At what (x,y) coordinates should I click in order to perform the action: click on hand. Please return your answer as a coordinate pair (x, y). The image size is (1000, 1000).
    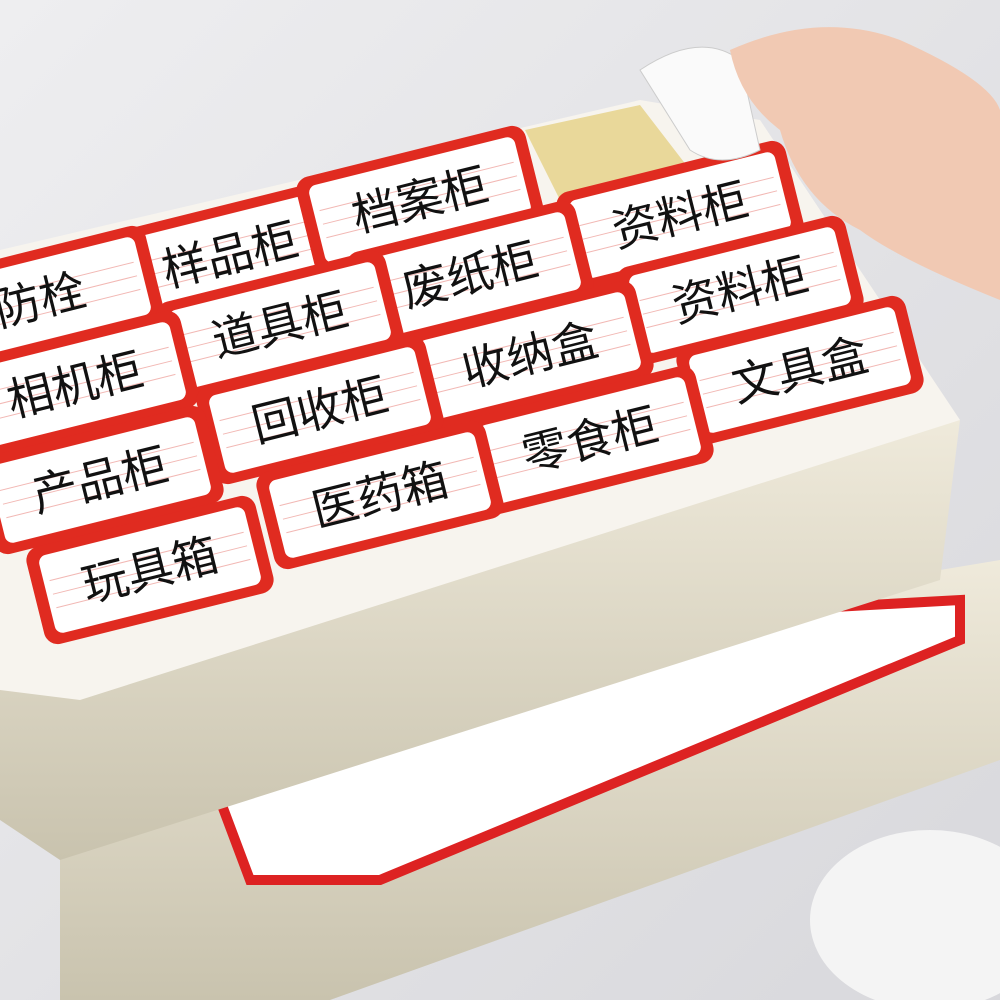
    Looking at the image, I should click on (865, 164).